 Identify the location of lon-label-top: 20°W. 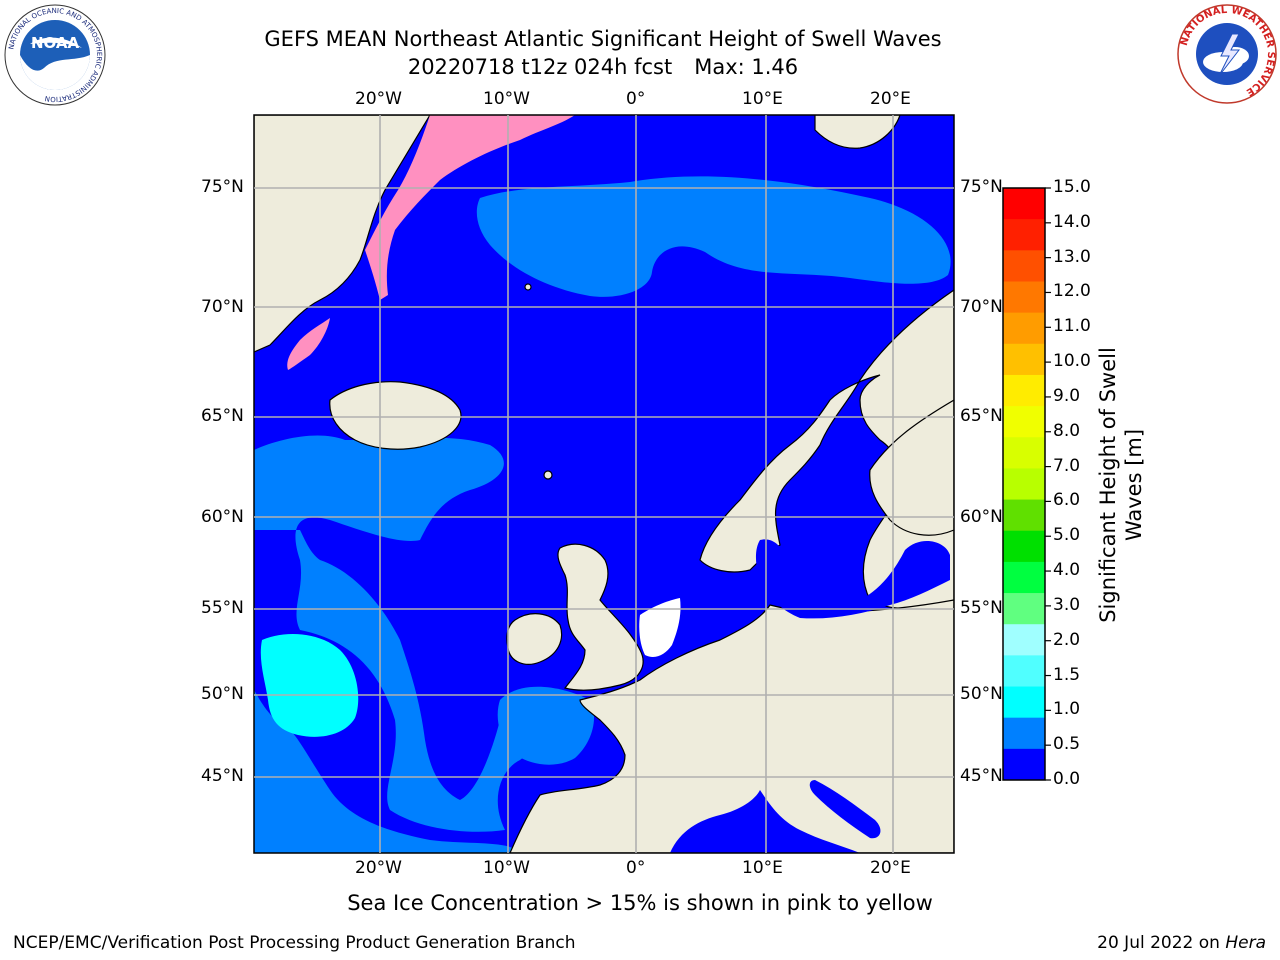
(378, 99).